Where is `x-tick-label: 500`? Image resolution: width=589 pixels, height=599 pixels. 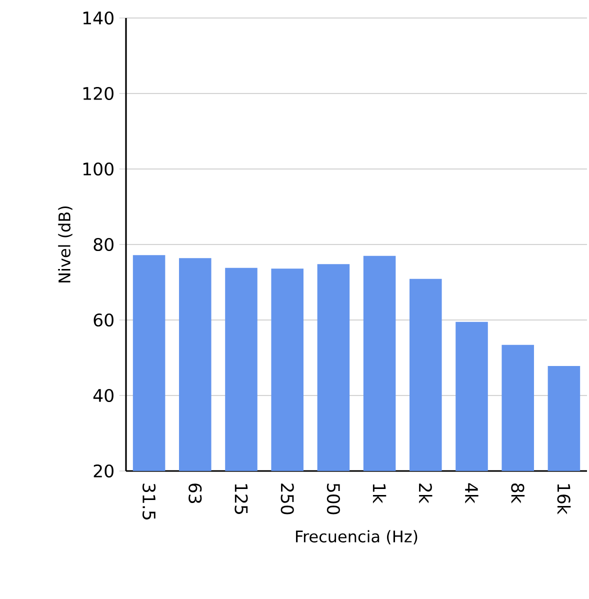 x-tick-label: 500 is located at coordinates (333, 499).